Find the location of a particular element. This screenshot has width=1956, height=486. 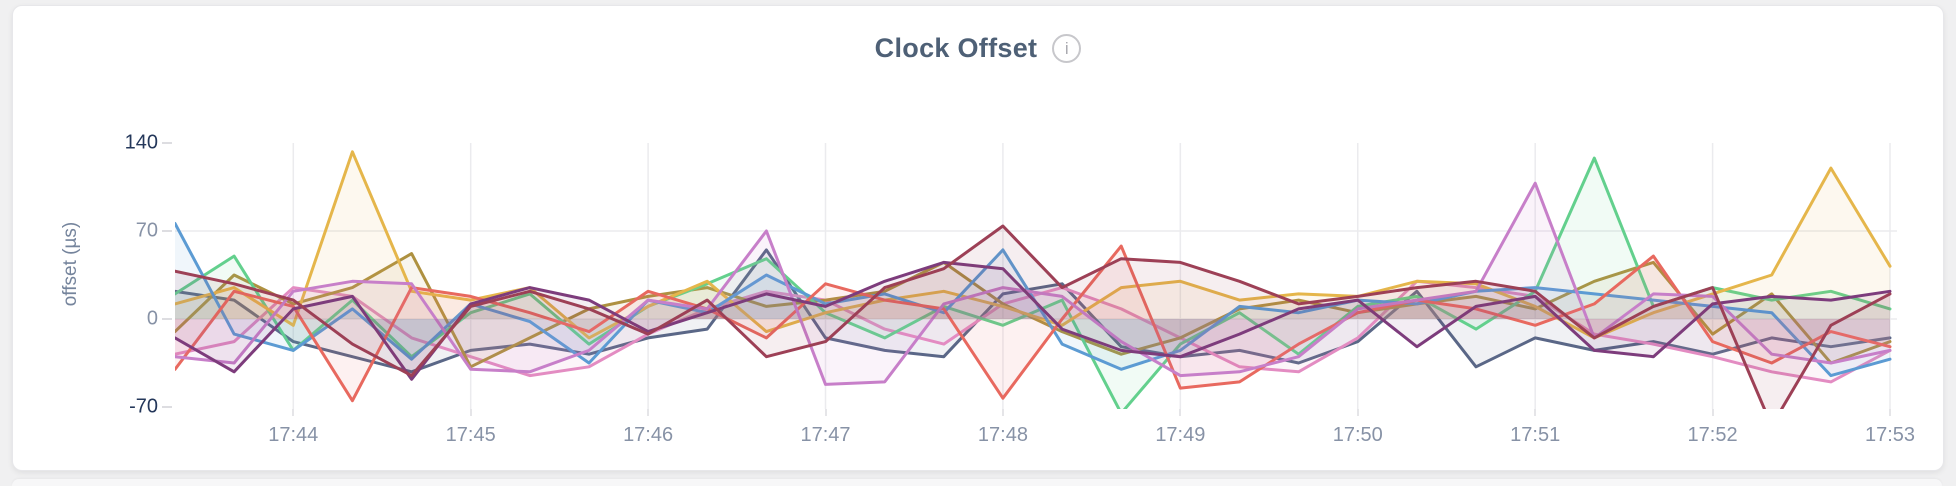

chart-header: Clock Offset i is located at coordinates (978, 48).